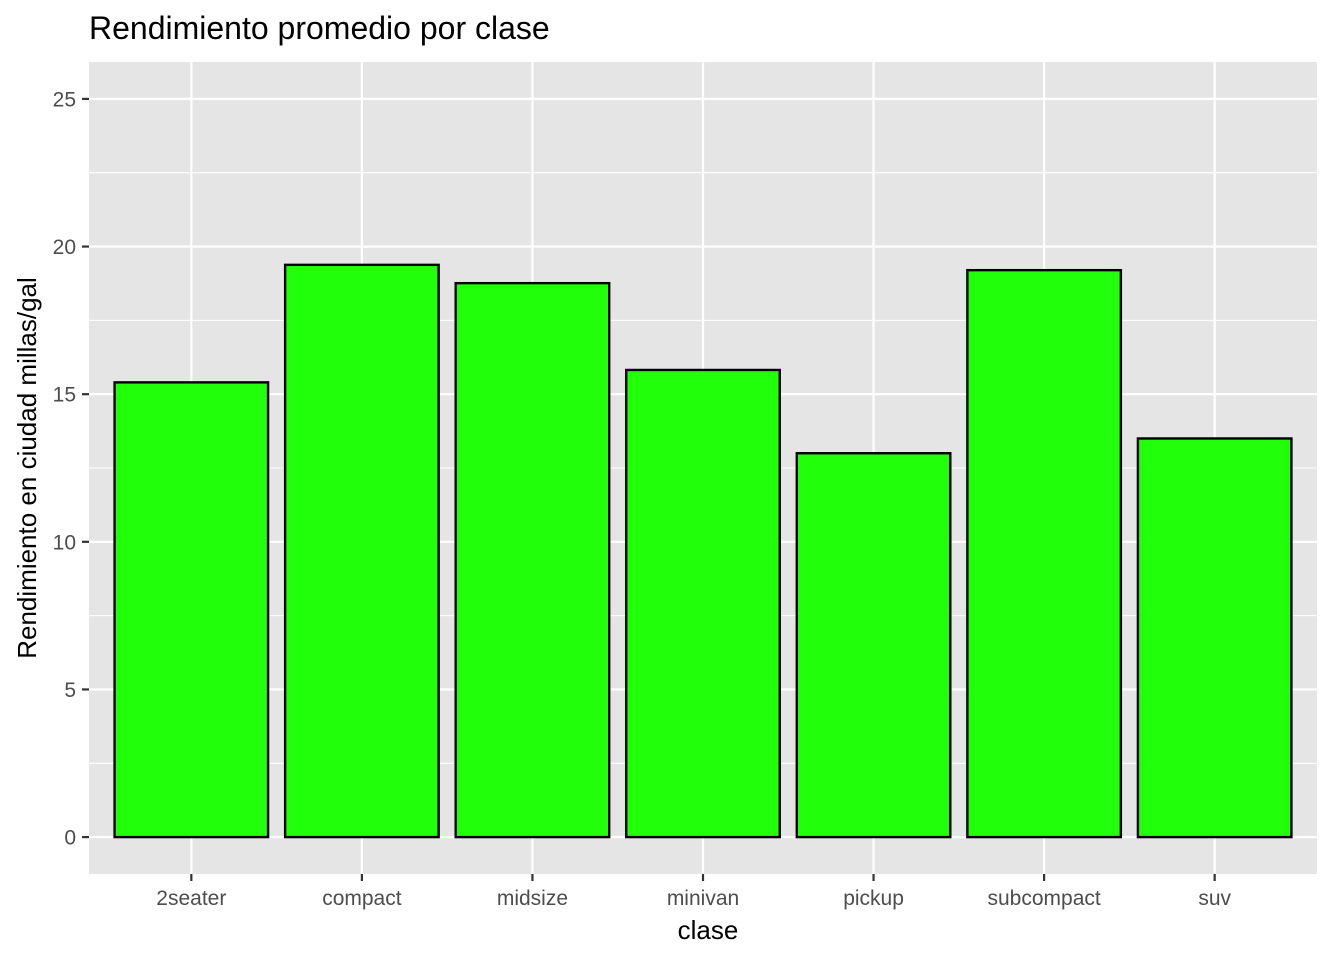  Describe the element at coordinates (319, 28) in the screenshot. I see `chart-title: Rendimiento promedio por clase` at that location.